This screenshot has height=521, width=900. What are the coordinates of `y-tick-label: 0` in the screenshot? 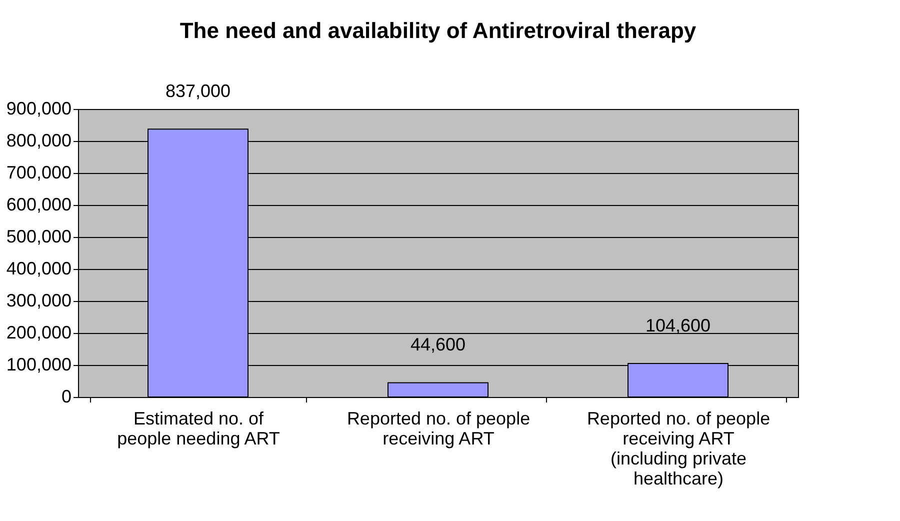 It's located at (66, 396).